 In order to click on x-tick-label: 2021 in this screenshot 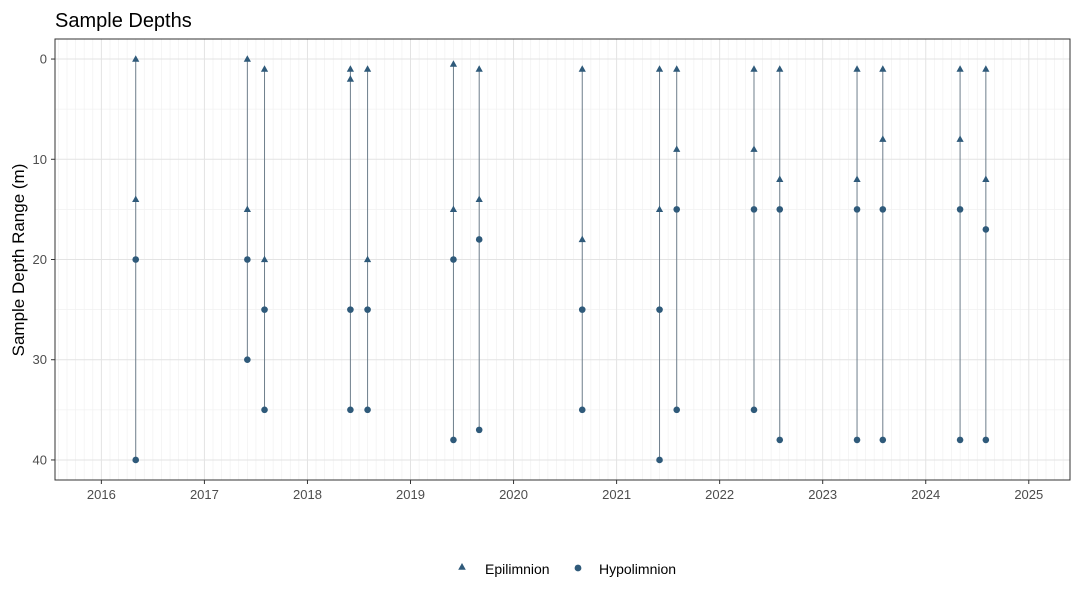, I will do `click(616, 494)`.